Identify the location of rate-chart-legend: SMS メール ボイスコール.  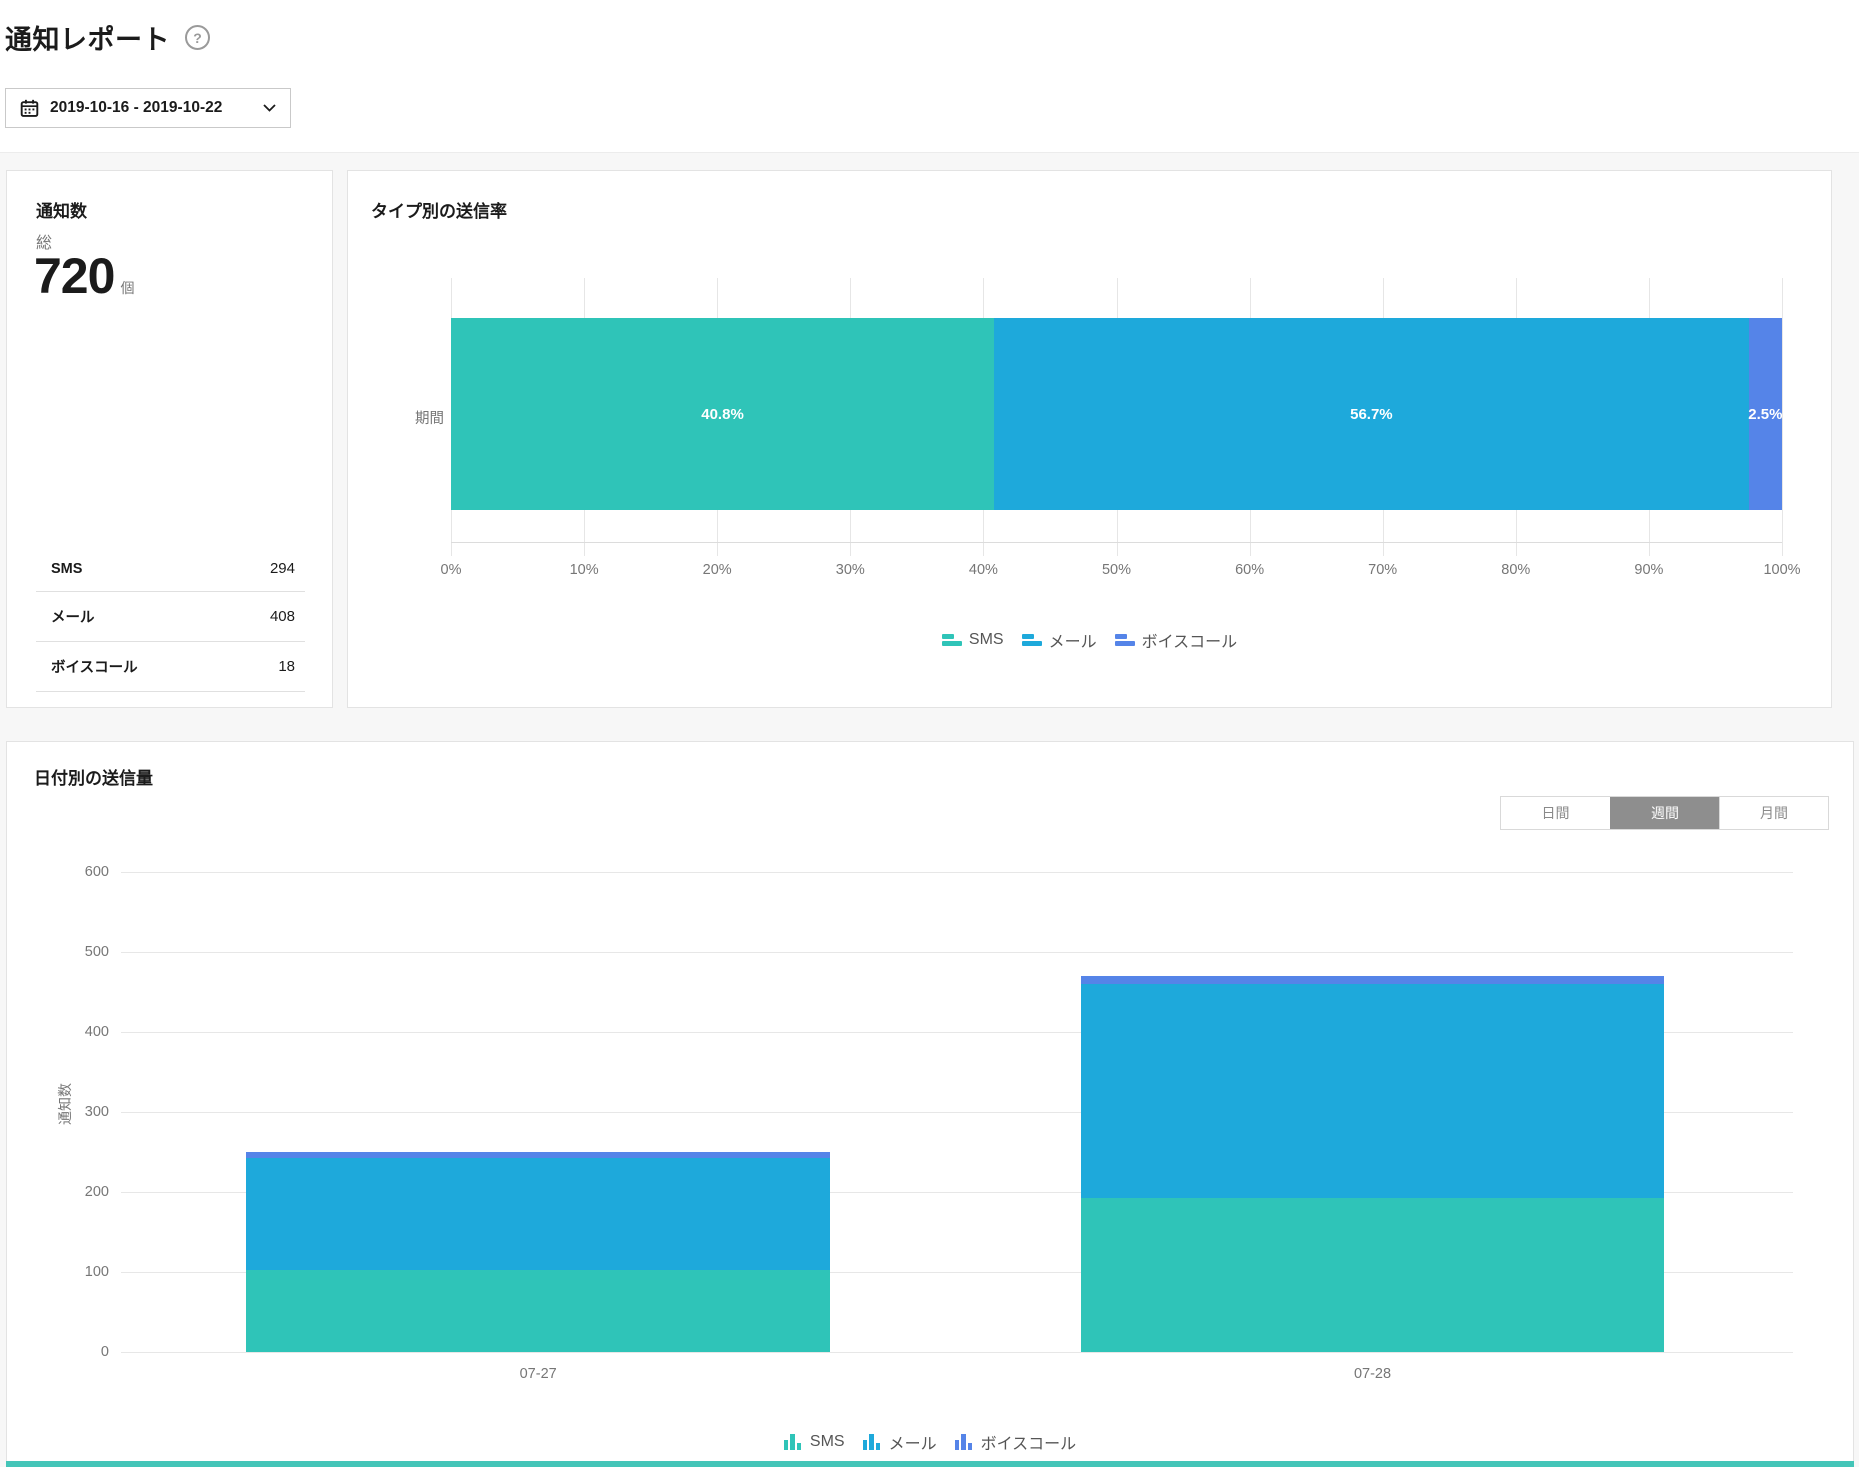
(1089, 640).